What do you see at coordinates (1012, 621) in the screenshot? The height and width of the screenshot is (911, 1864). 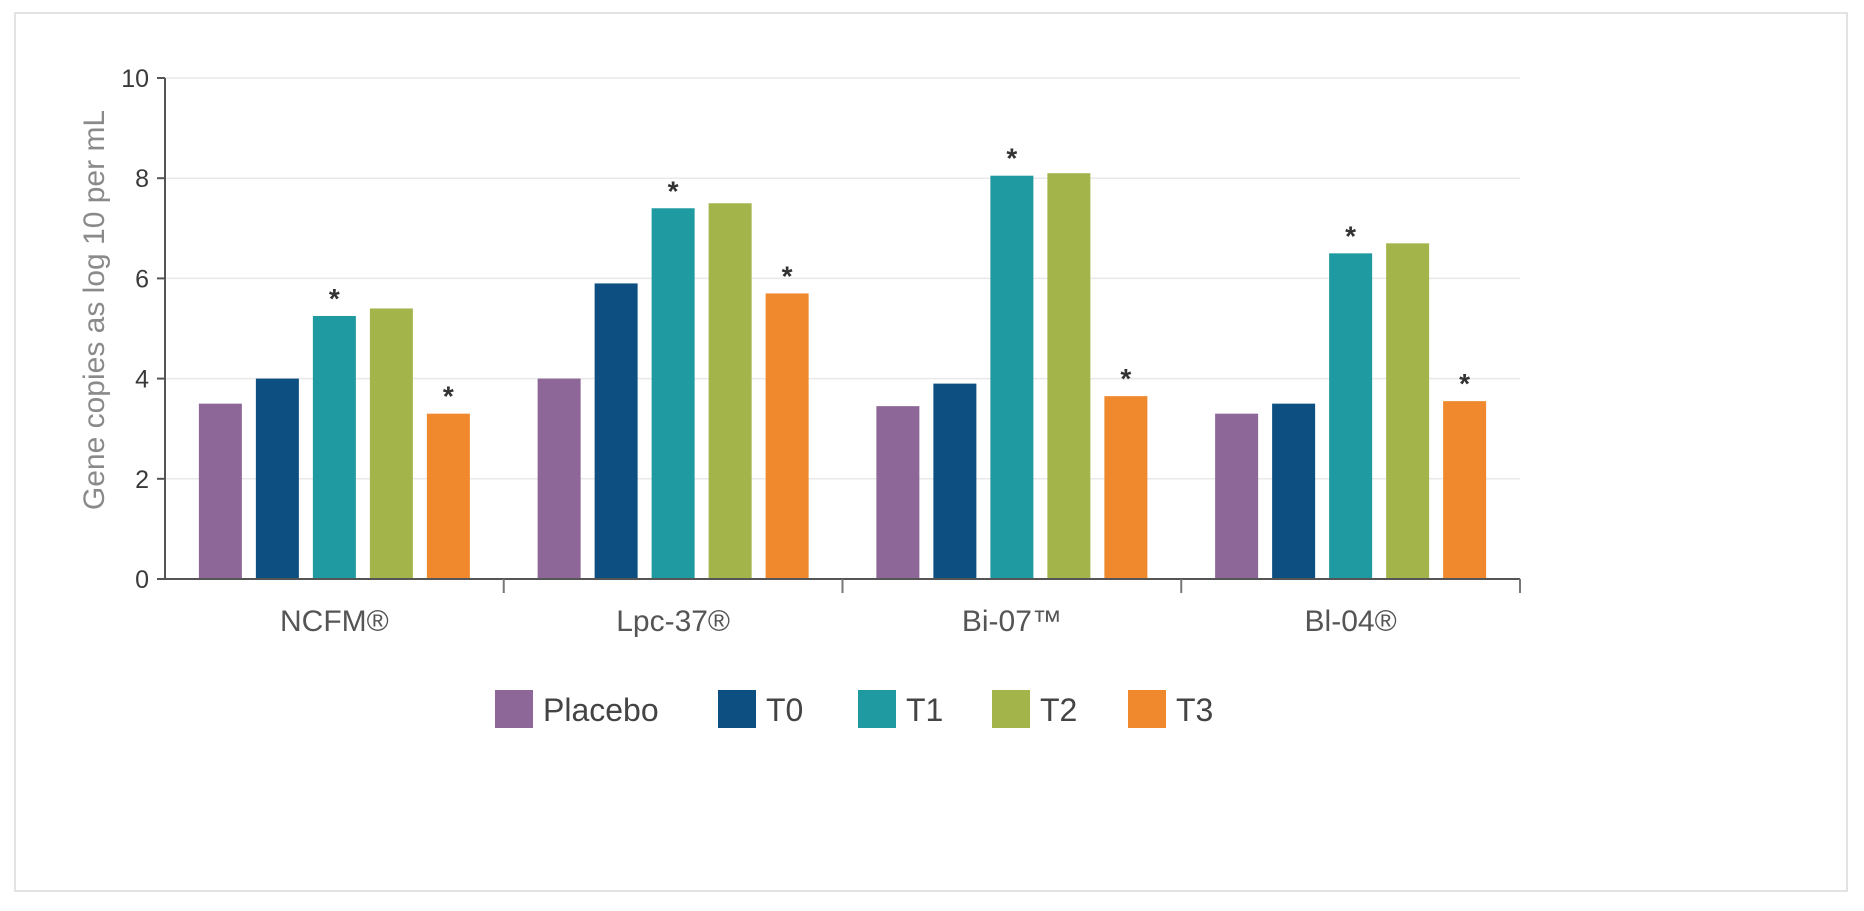 I see `x-category-label: Bi-07™` at bounding box center [1012, 621].